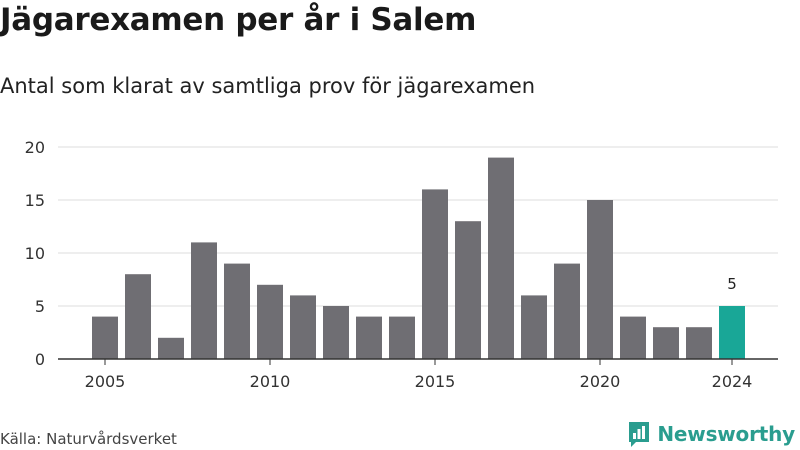 The width and height of the screenshot is (800, 450). What do you see at coordinates (88, 439) in the screenshot?
I see `source-note: Källa: Naturvårdsverket` at bounding box center [88, 439].